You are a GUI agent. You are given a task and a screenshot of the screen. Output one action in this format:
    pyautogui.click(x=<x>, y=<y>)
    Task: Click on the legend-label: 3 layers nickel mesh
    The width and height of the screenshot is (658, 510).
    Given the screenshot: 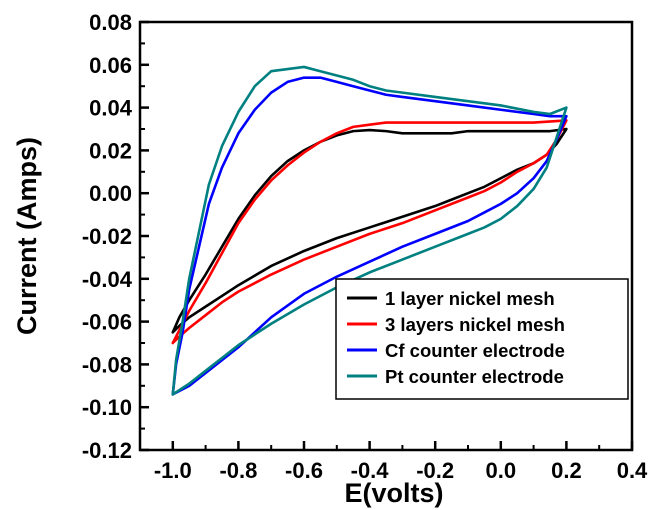 What is the action you would take?
    pyautogui.click(x=475, y=324)
    